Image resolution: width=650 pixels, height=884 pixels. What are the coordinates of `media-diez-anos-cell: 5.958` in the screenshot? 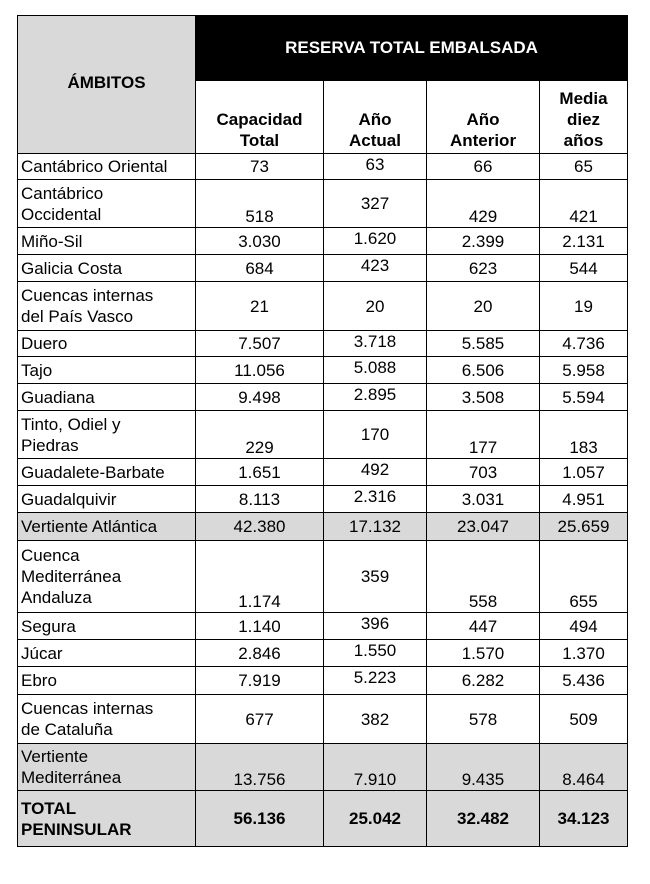 It's located at (583, 370).